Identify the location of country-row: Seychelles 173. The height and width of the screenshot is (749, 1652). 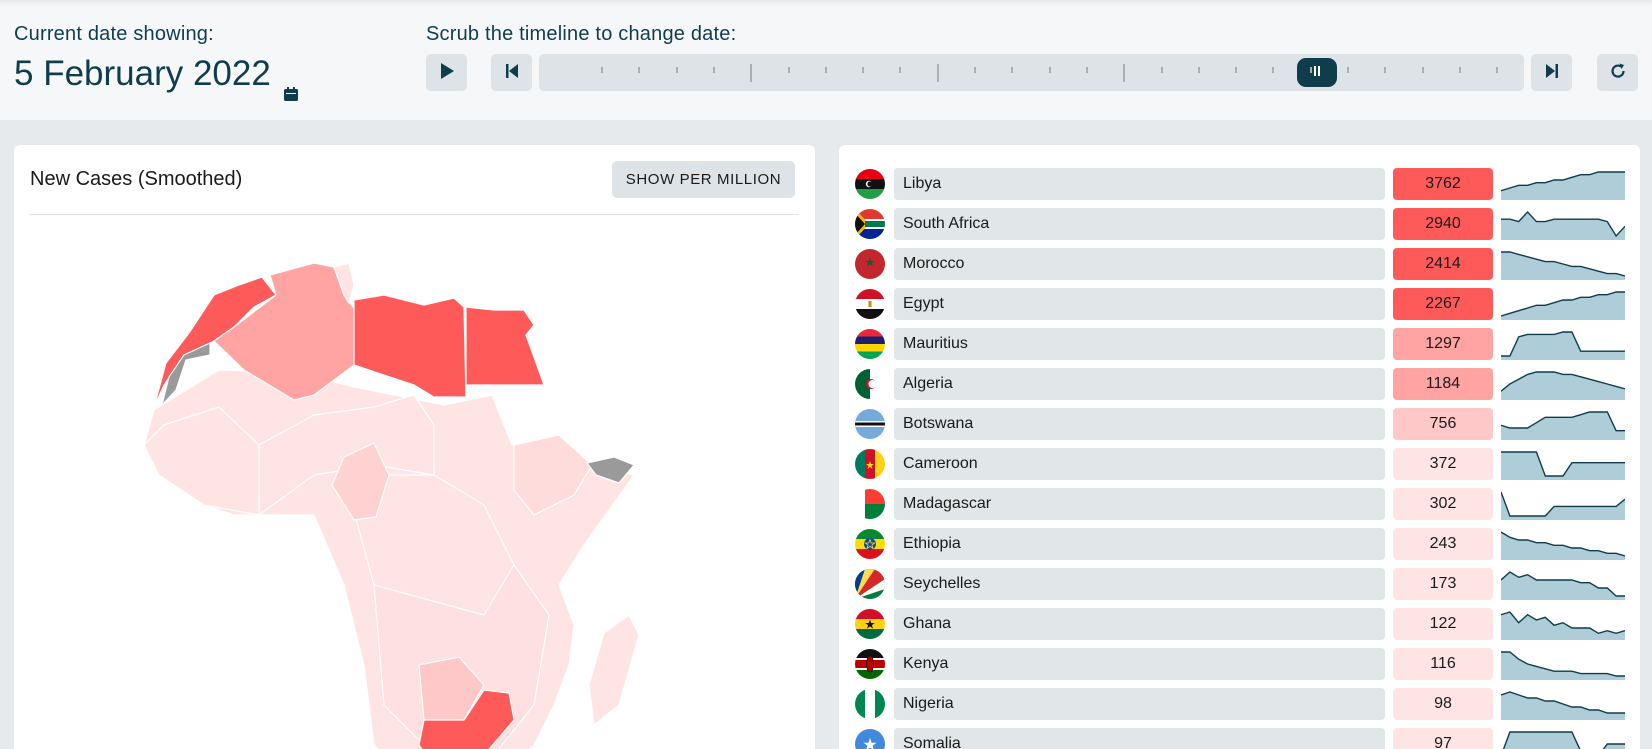
(1240, 584).